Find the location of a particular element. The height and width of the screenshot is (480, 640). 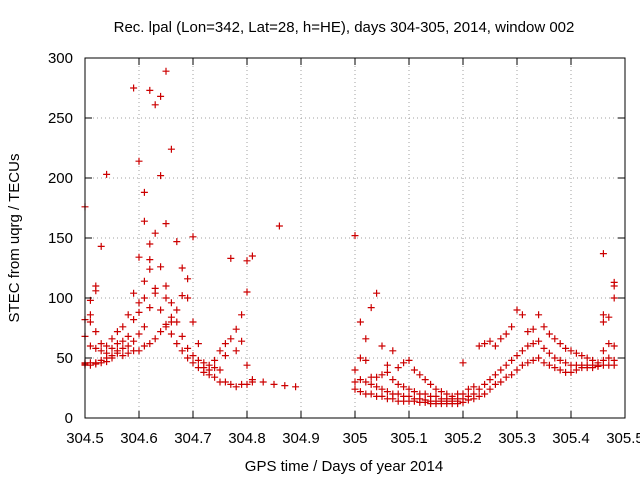

y-tick-label: 250 is located at coordinates (60, 118).